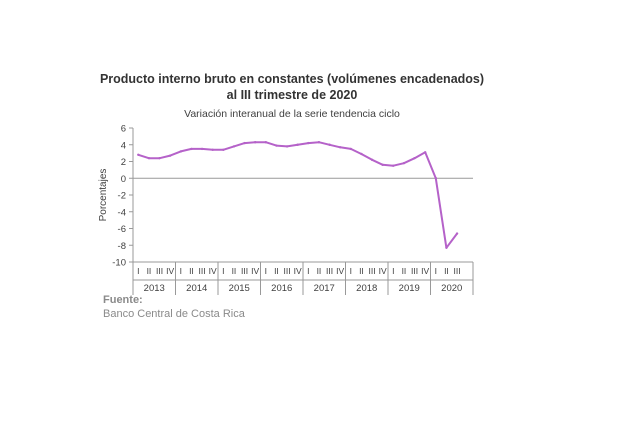  Describe the element at coordinates (281, 288) in the screenshot. I see `year-label: 2016` at that location.